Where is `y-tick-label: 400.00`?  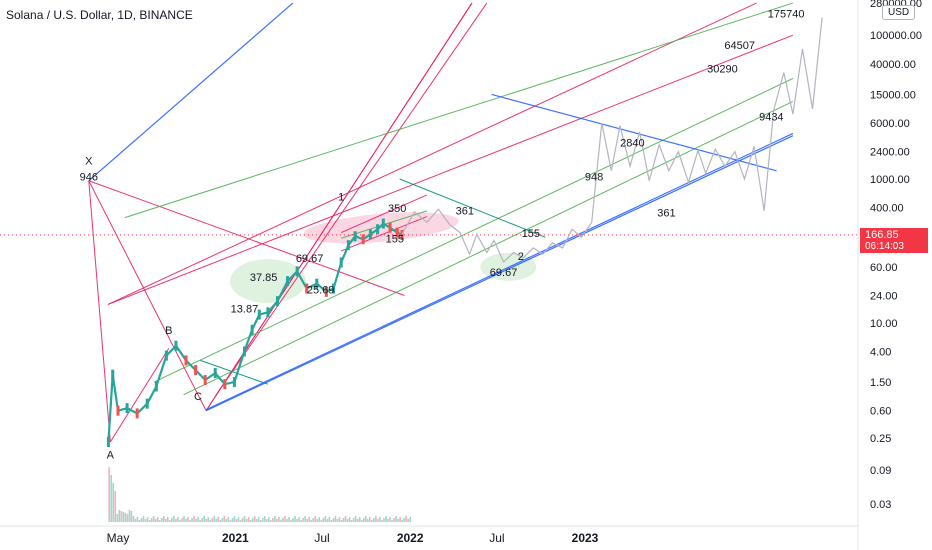 y-tick-label: 400.00 is located at coordinates (887, 209).